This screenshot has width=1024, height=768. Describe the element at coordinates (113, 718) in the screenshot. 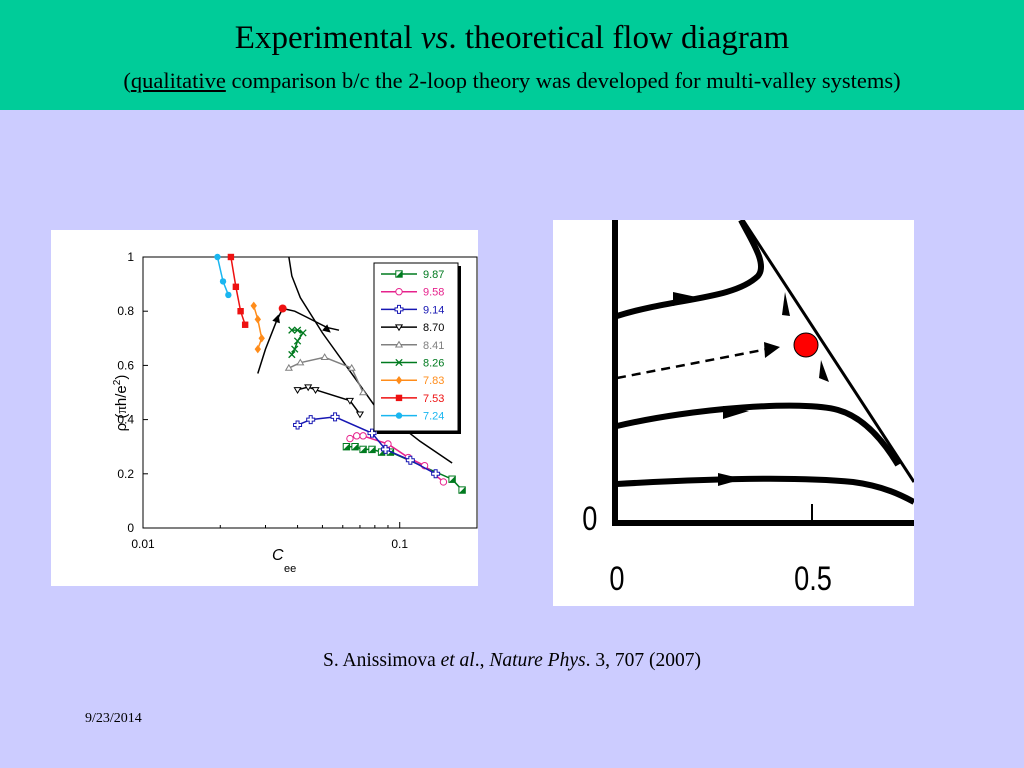

I see `slide-date: 9/23/2014` at that location.